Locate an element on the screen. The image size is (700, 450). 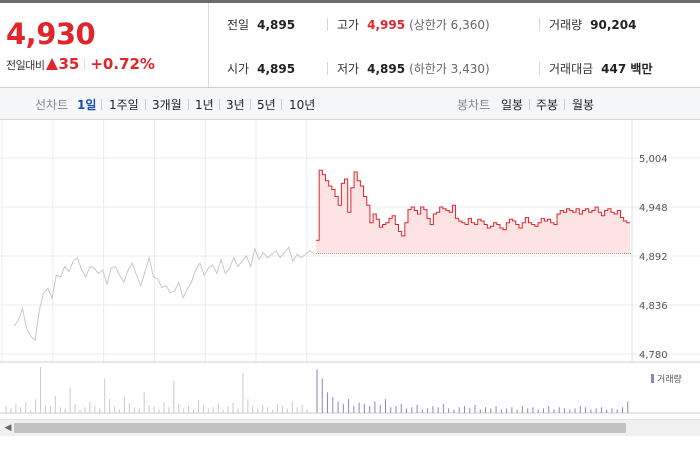
day-high: 고가 4,995 (상한가 6,360) is located at coordinates (413, 24).